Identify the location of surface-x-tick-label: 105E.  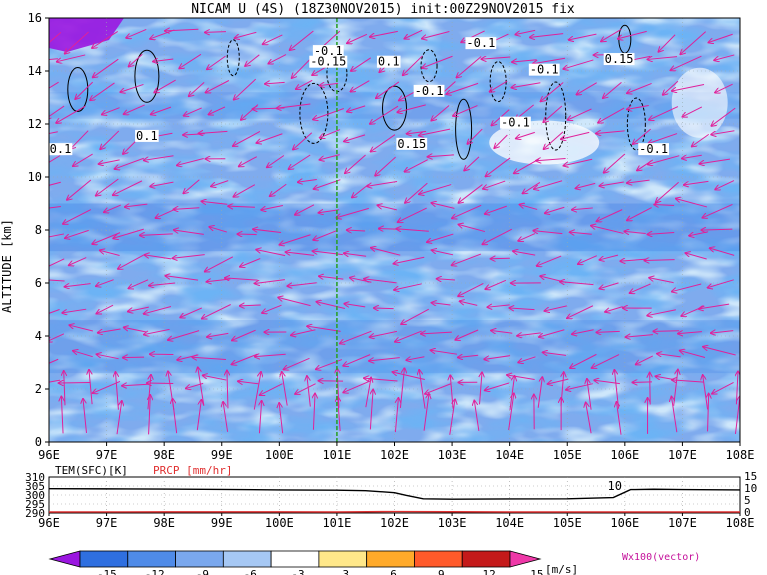
(567, 523).